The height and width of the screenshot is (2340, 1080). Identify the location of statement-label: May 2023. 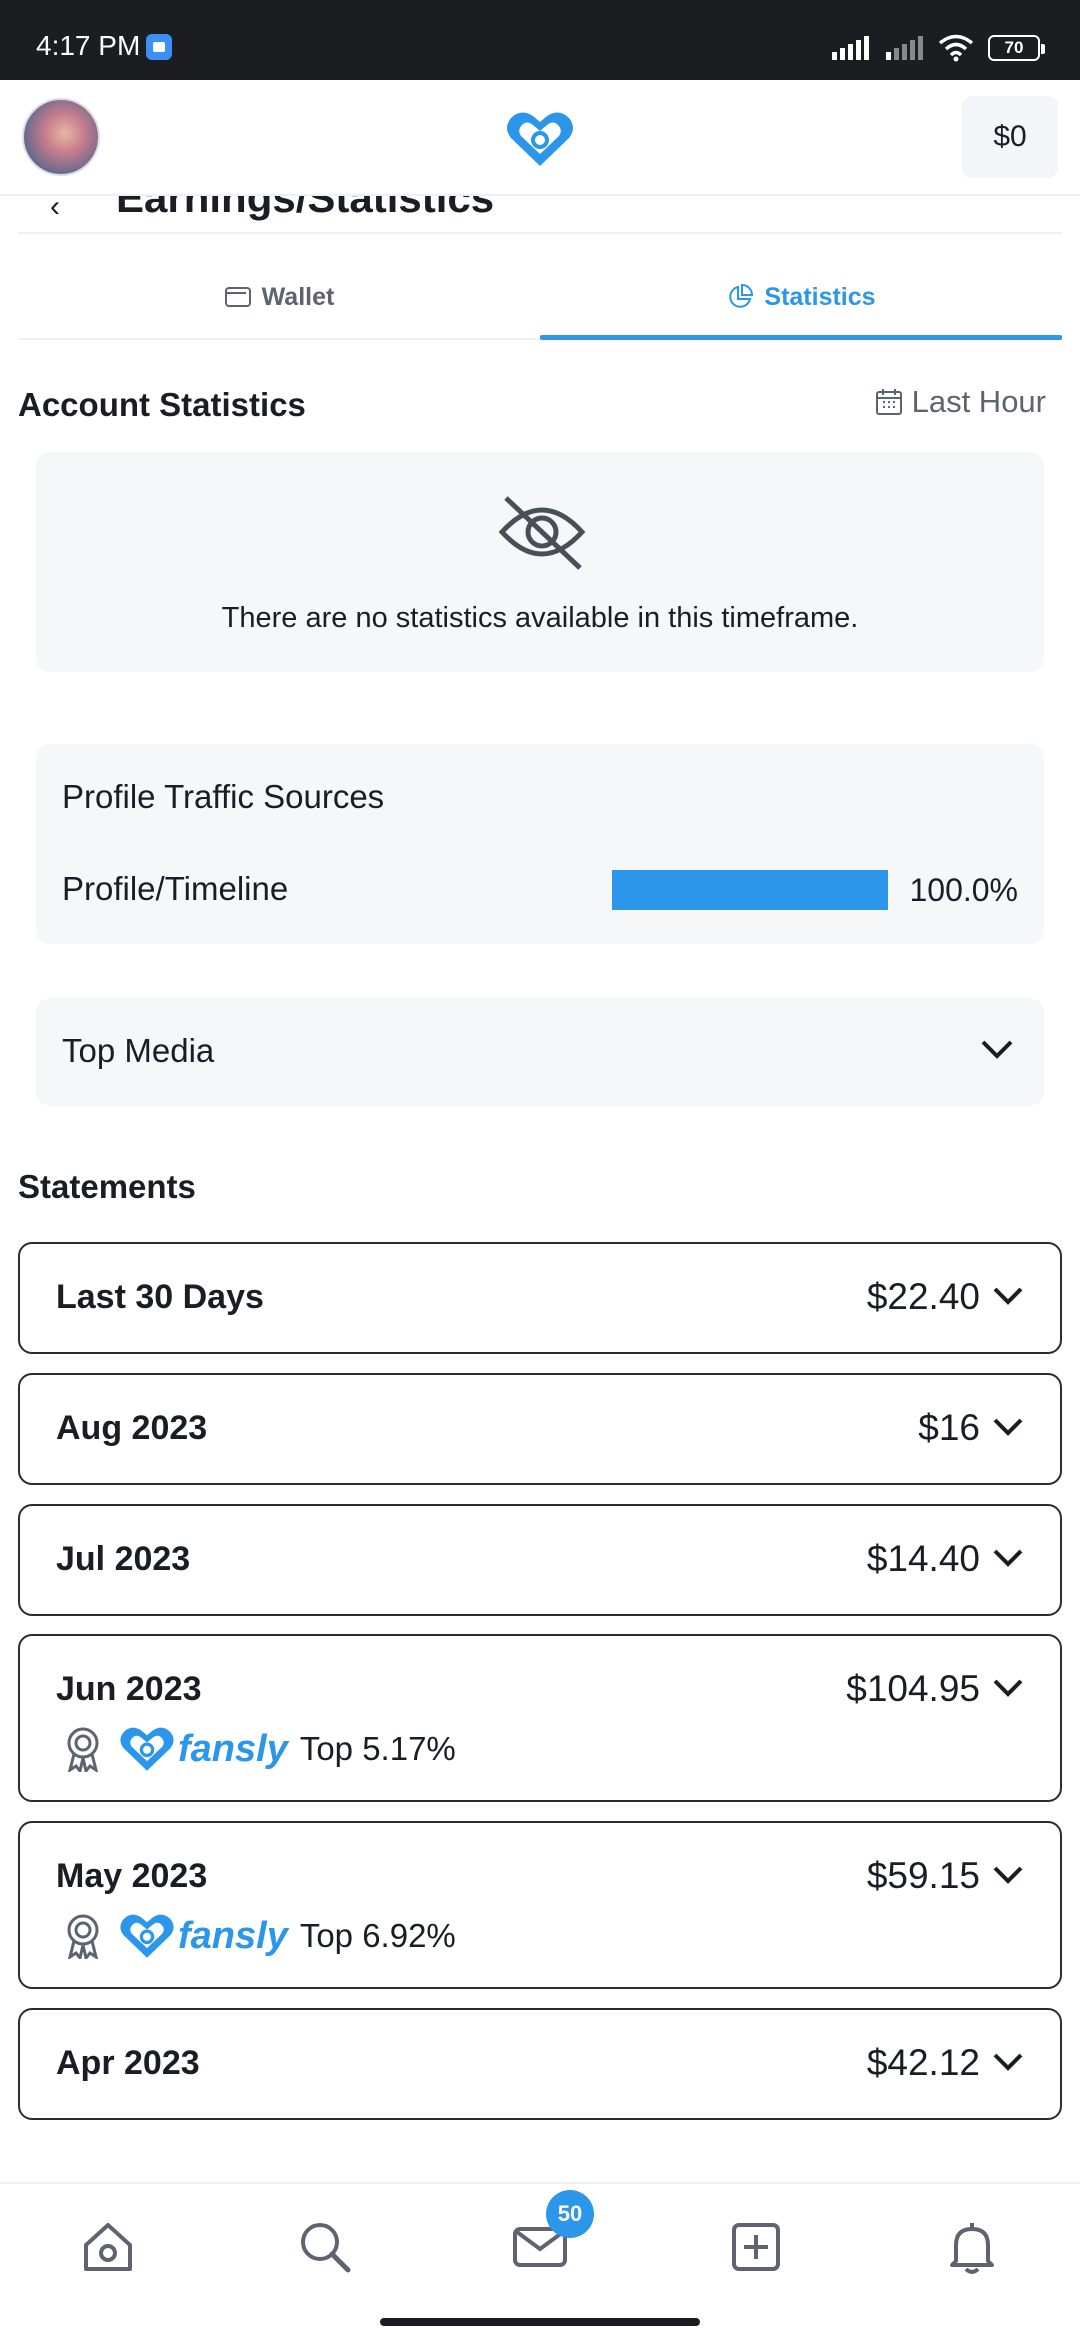
(132, 1876).